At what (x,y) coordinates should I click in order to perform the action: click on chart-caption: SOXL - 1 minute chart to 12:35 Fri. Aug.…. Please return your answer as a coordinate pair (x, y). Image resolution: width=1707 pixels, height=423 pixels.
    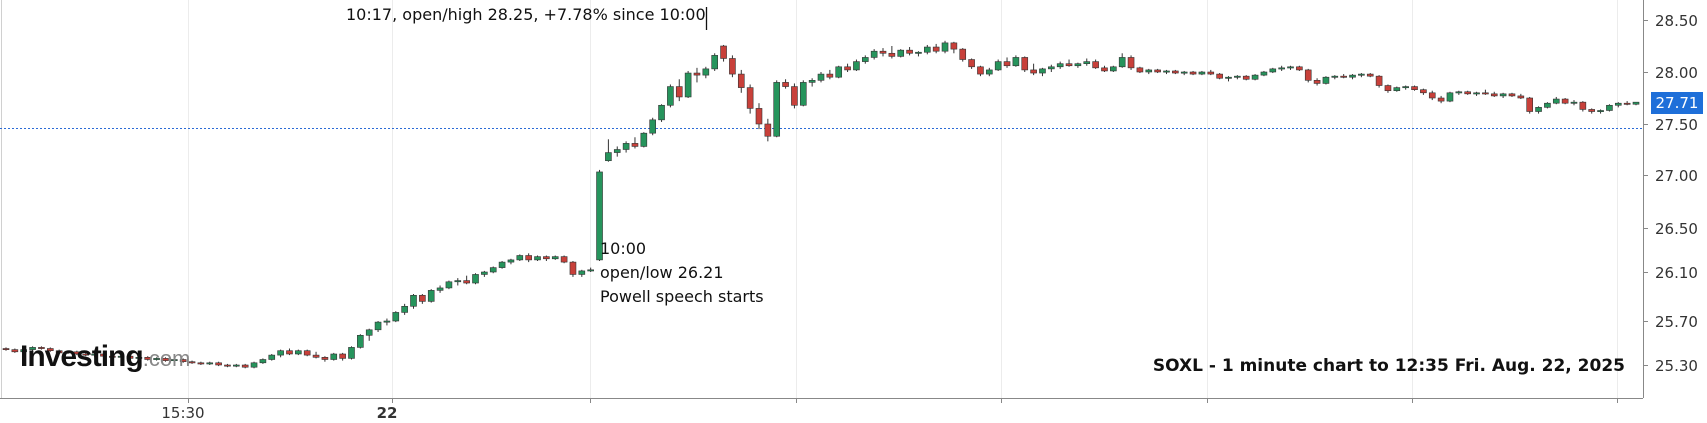
    Looking at the image, I should click on (1388, 366).